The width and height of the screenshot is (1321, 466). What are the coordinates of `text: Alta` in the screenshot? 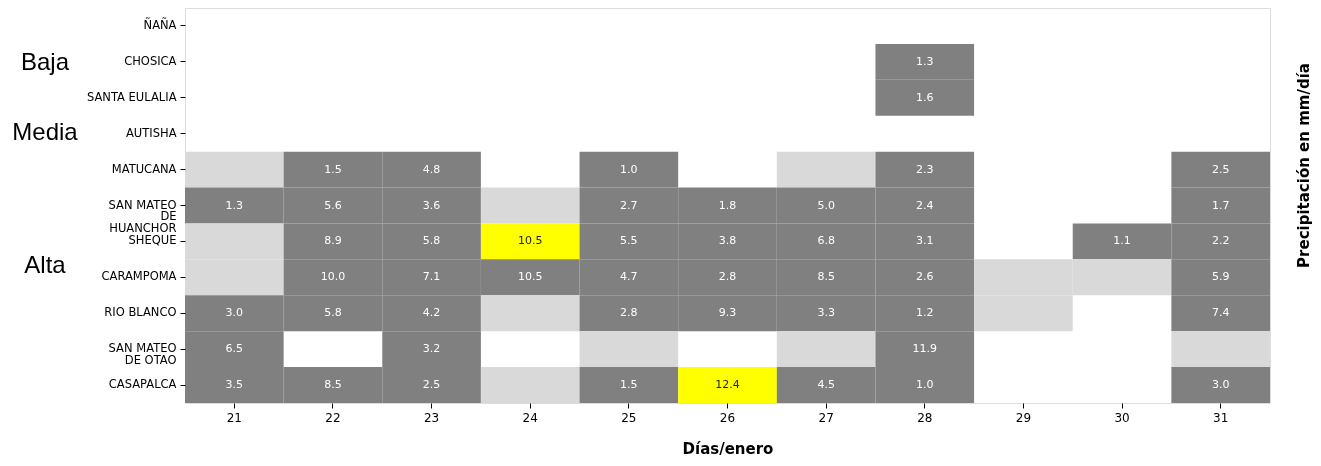 It's located at (45, 264).